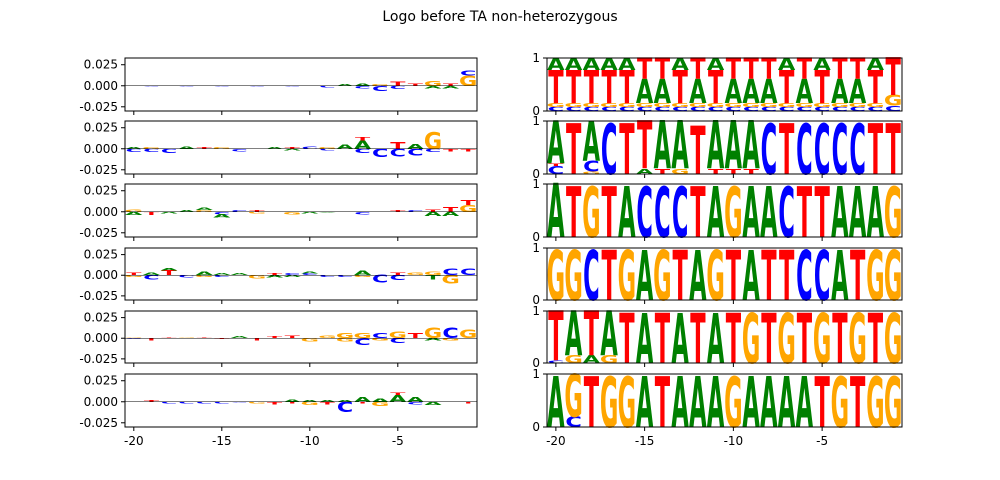 This screenshot has width=1000, height=480. I want to click on y-tick-label: 1, so click(536, 184).